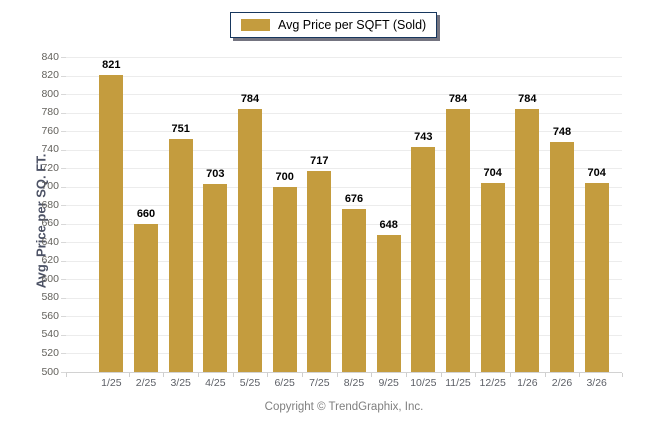 The height and width of the screenshot is (434, 646). What do you see at coordinates (388, 224) in the screenshot?
I see `bar-value-label: 648` at bounding box center [388, 224].